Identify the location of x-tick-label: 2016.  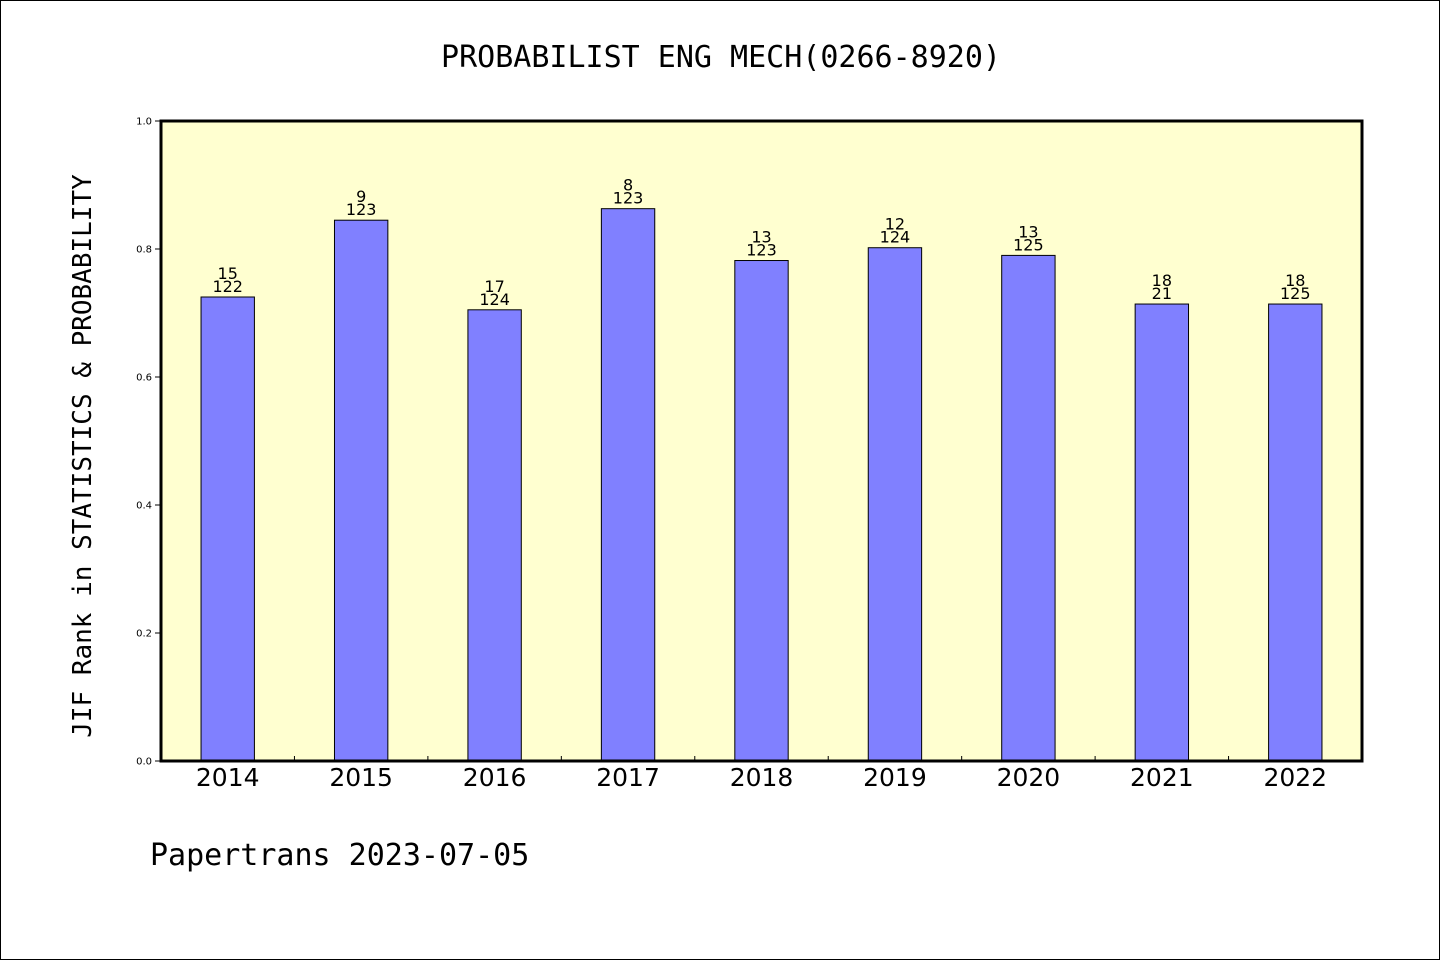
(495, 777).